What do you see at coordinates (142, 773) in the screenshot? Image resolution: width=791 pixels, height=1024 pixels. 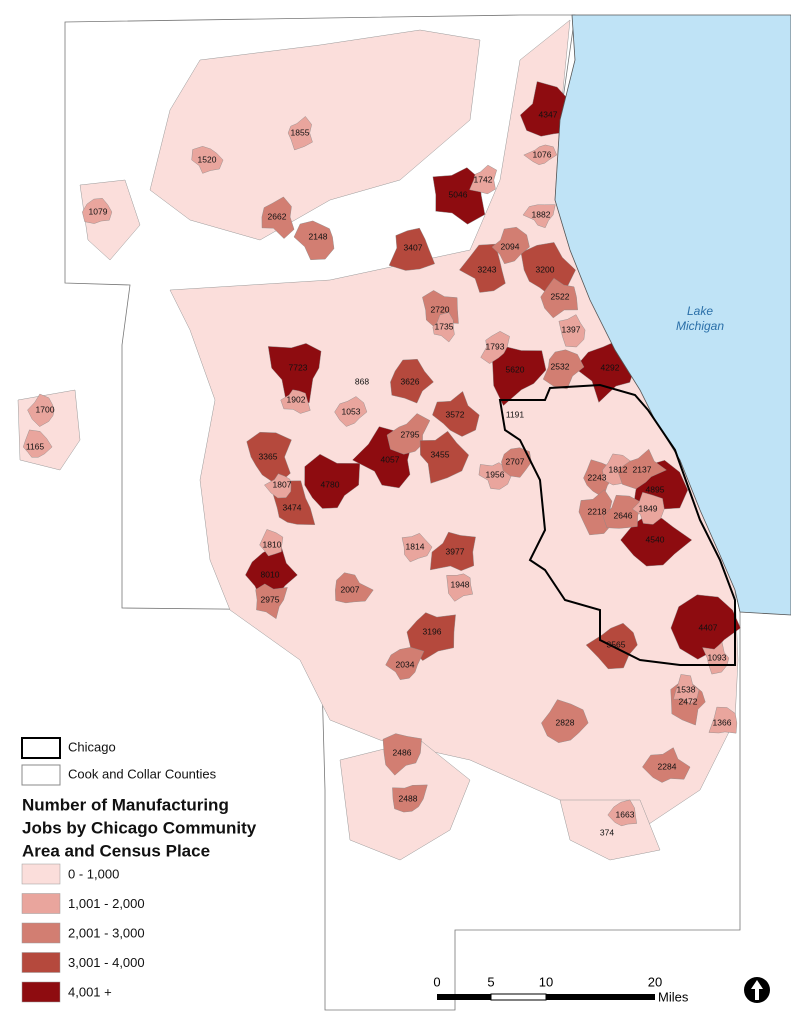 I see `legend-label: Cook and Collar Counties` at bounding box center [142, 773].